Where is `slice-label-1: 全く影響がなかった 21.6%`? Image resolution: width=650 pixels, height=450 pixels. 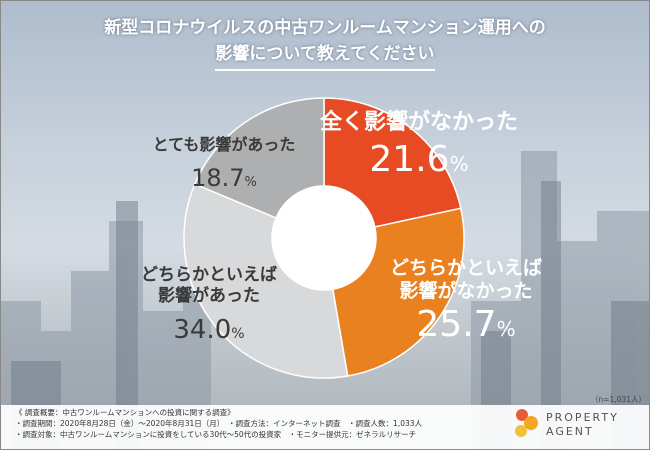 slice-label-1: 全く影響がなかった 21.6% is located at coordinates (418, 144).